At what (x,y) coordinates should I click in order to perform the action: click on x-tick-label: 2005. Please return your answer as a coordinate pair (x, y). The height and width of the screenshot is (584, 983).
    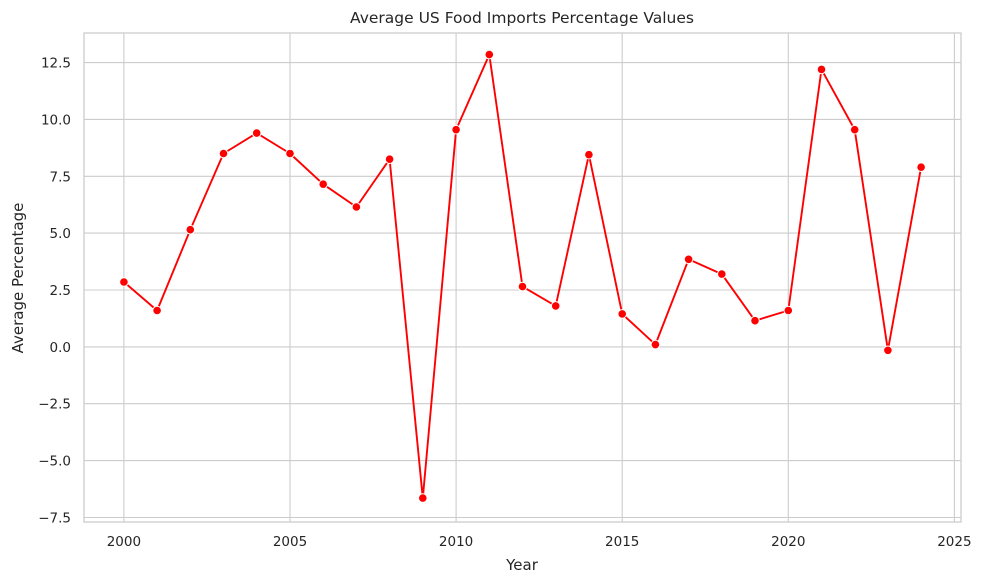
    Looking at the image, I should click on (290, 542).